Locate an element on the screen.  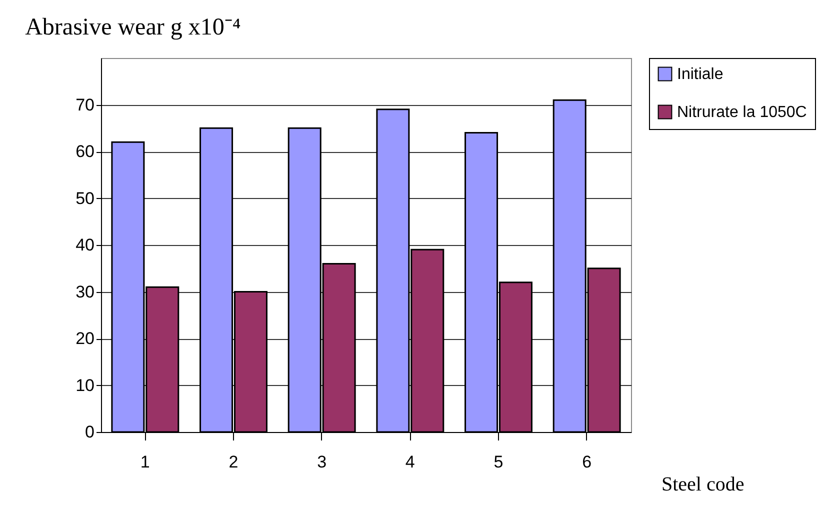
x-tick-label: 5 is located at coordinates (499, 462).